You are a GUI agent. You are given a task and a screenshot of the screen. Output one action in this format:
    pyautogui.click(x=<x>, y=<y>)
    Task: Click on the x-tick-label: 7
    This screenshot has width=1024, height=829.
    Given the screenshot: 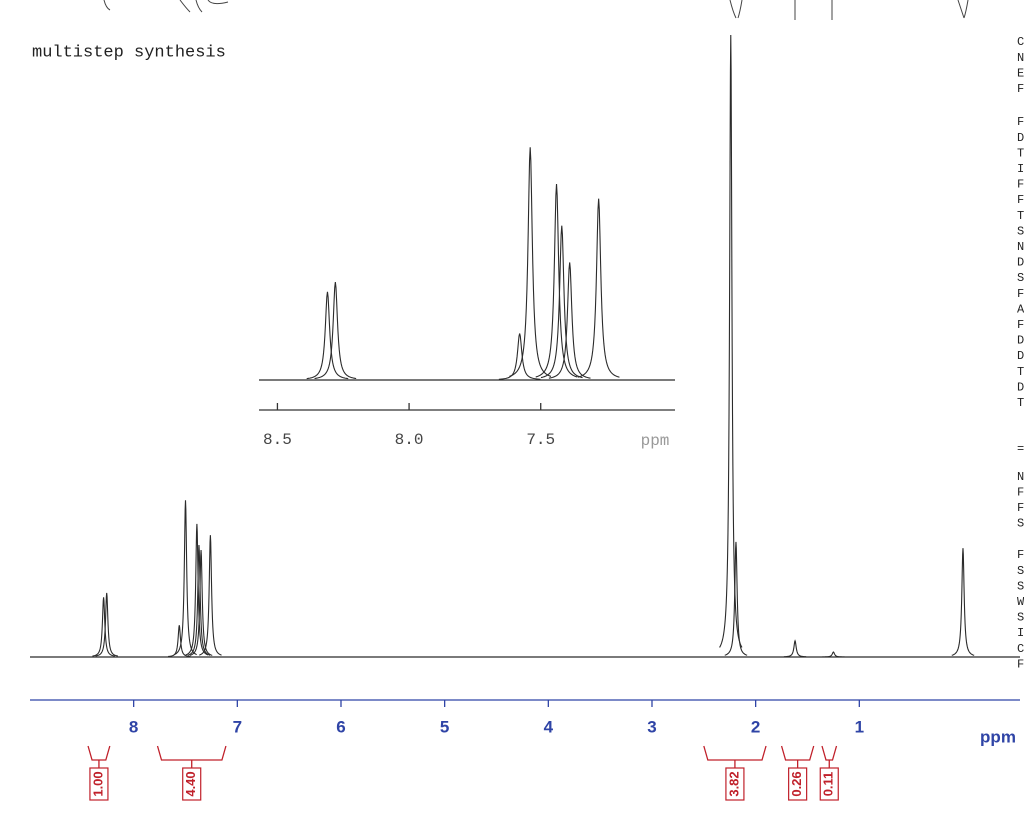 What is the action you would take?
    pyautogui.click(x=237, y=726)
    